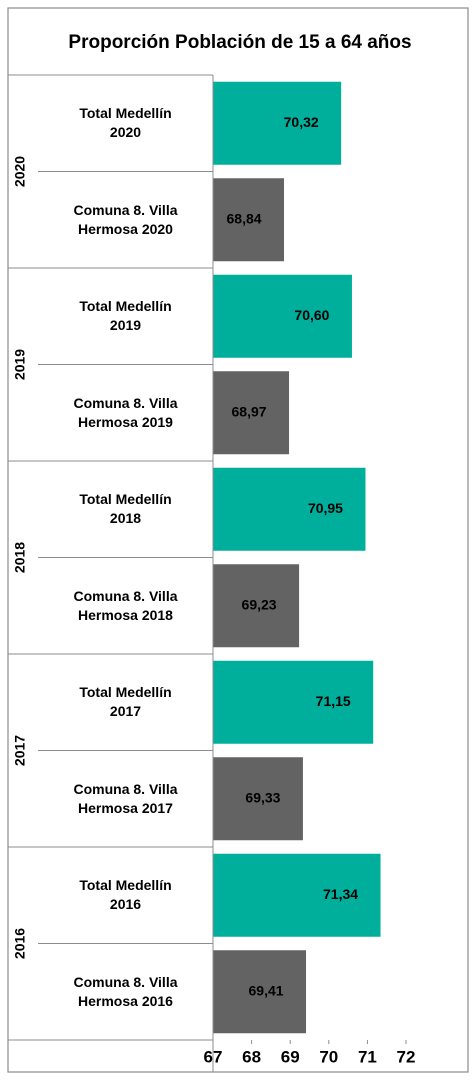 The width and height of the screenshot is (476, 1080). Describe the element at coordinates (125, 798) in the screenshot. I see `category-label: Comuna 8. Villa Hermosa 2017` at that location.